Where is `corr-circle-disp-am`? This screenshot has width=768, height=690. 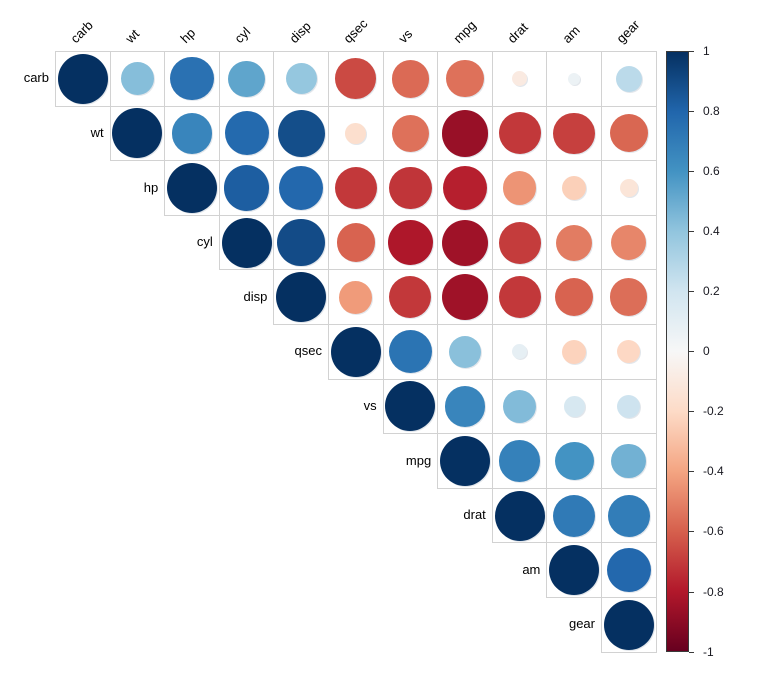
corr-circle-disp-am is located at coordinates (574, 297).